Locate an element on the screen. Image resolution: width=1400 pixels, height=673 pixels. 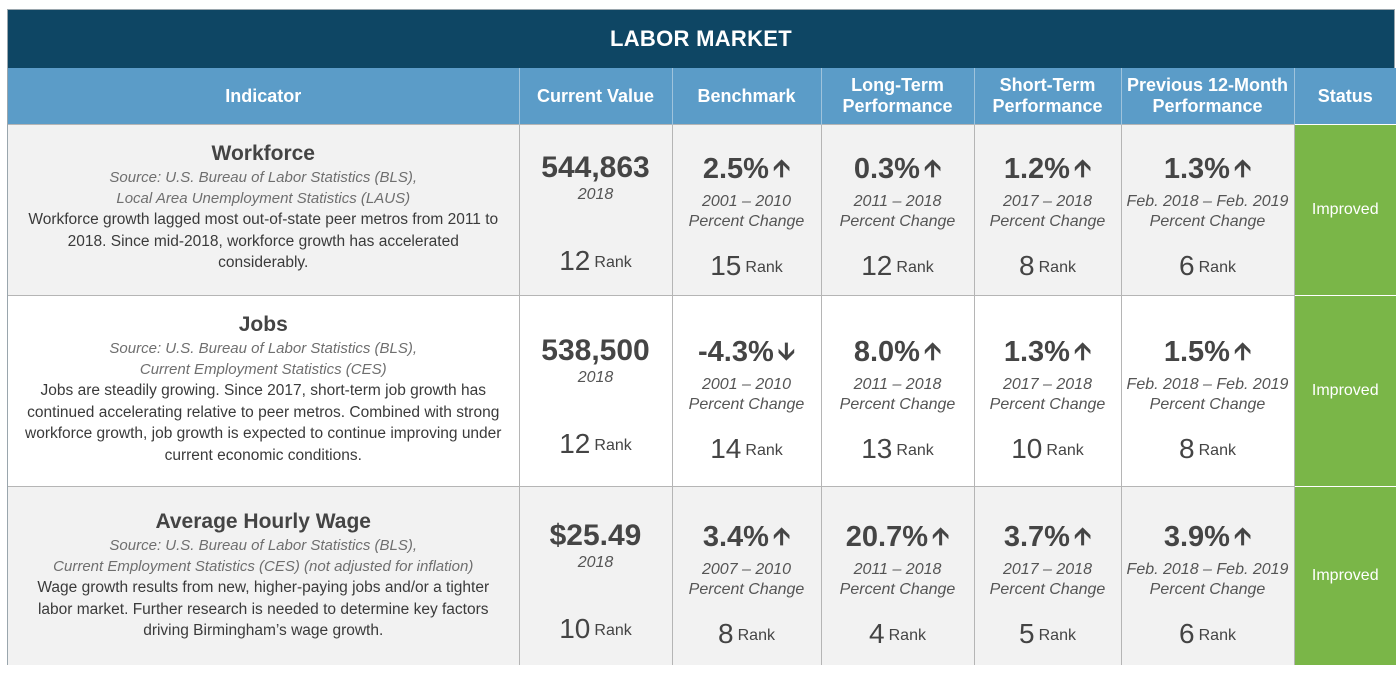
short-term-percent: 3.7% is located at coordinates (1036, 537).